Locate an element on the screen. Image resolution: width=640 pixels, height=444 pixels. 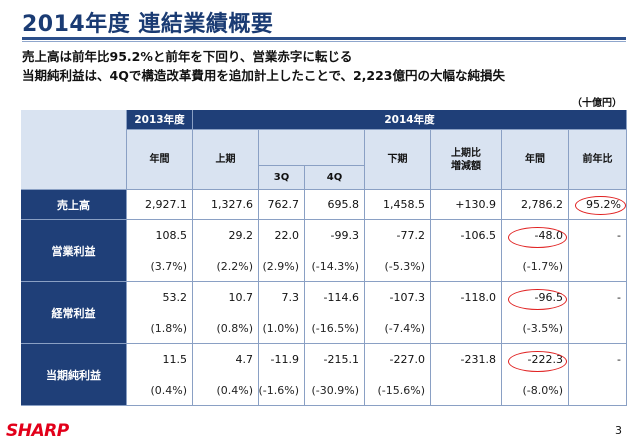
cell-ordinary-5: -118.0 is located at coordinates (466, 297).